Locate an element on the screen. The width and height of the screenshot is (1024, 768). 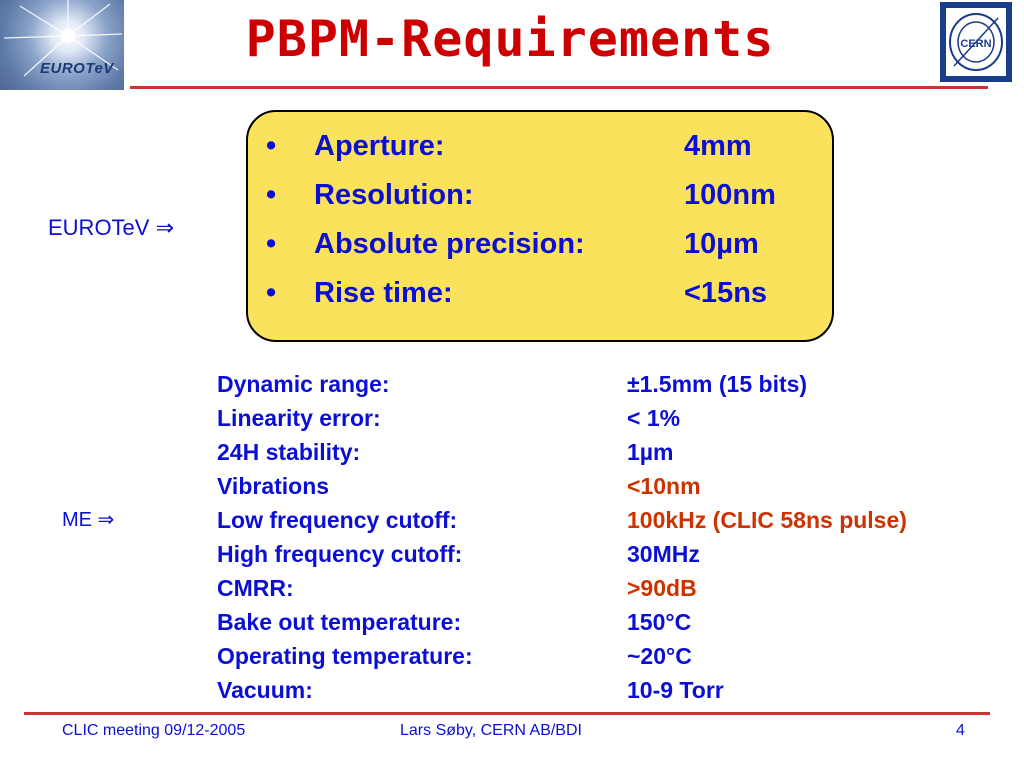
footer-divider is located at coordinates (507, 713).